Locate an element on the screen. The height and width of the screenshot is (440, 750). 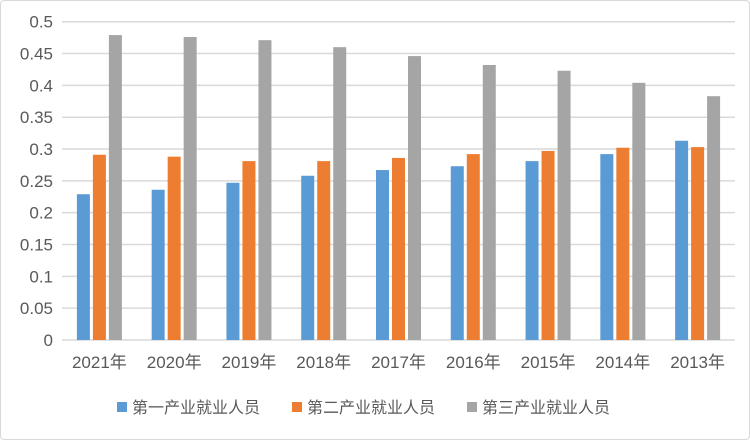
y-tick-label: 0 is located at coordinates (48, 340).